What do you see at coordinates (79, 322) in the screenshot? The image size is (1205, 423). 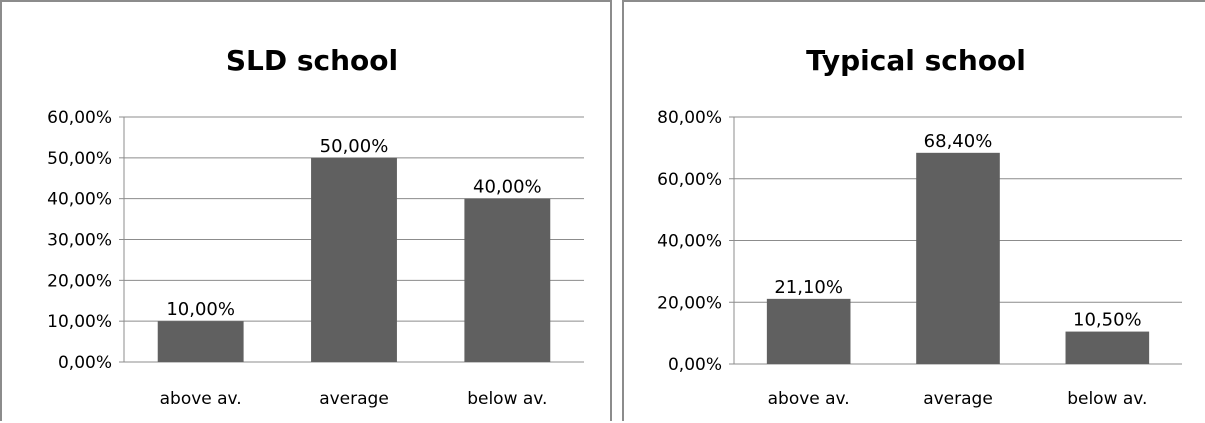 I see `y-tick-label: 10,00%` at bounding box center [79, 322].